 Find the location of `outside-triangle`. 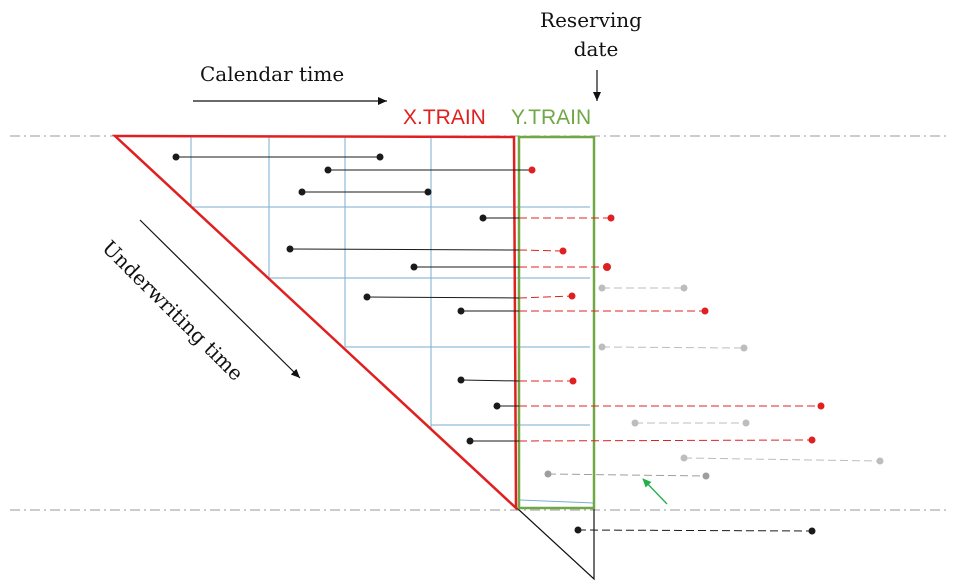

outside-triangle is located at coordinates (555, 544).